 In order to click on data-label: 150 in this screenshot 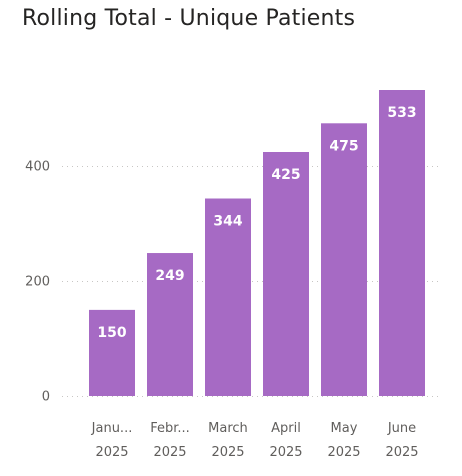, I will do `click(111, 333)`.